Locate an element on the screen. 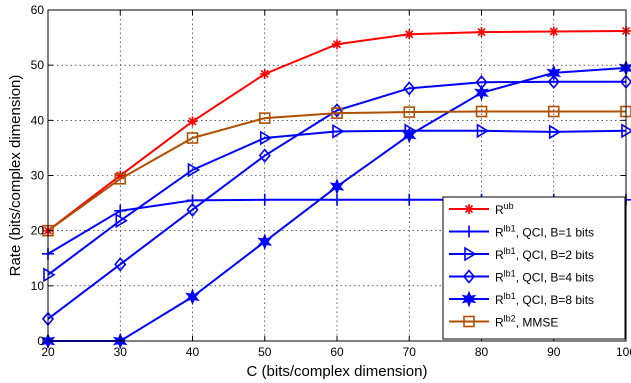 Image resolution: width=631 pixels, height=383 pixels. legend-entry: Rlb2, MMSE is located at coordinates (503, 322).